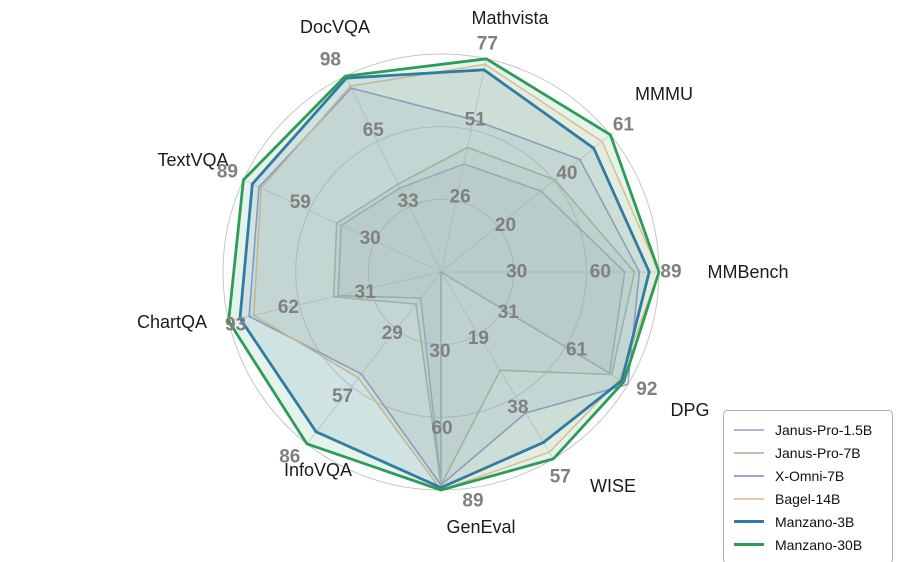  I want to click on ring-label-outer-docvqa: 98, so click(330, 60).